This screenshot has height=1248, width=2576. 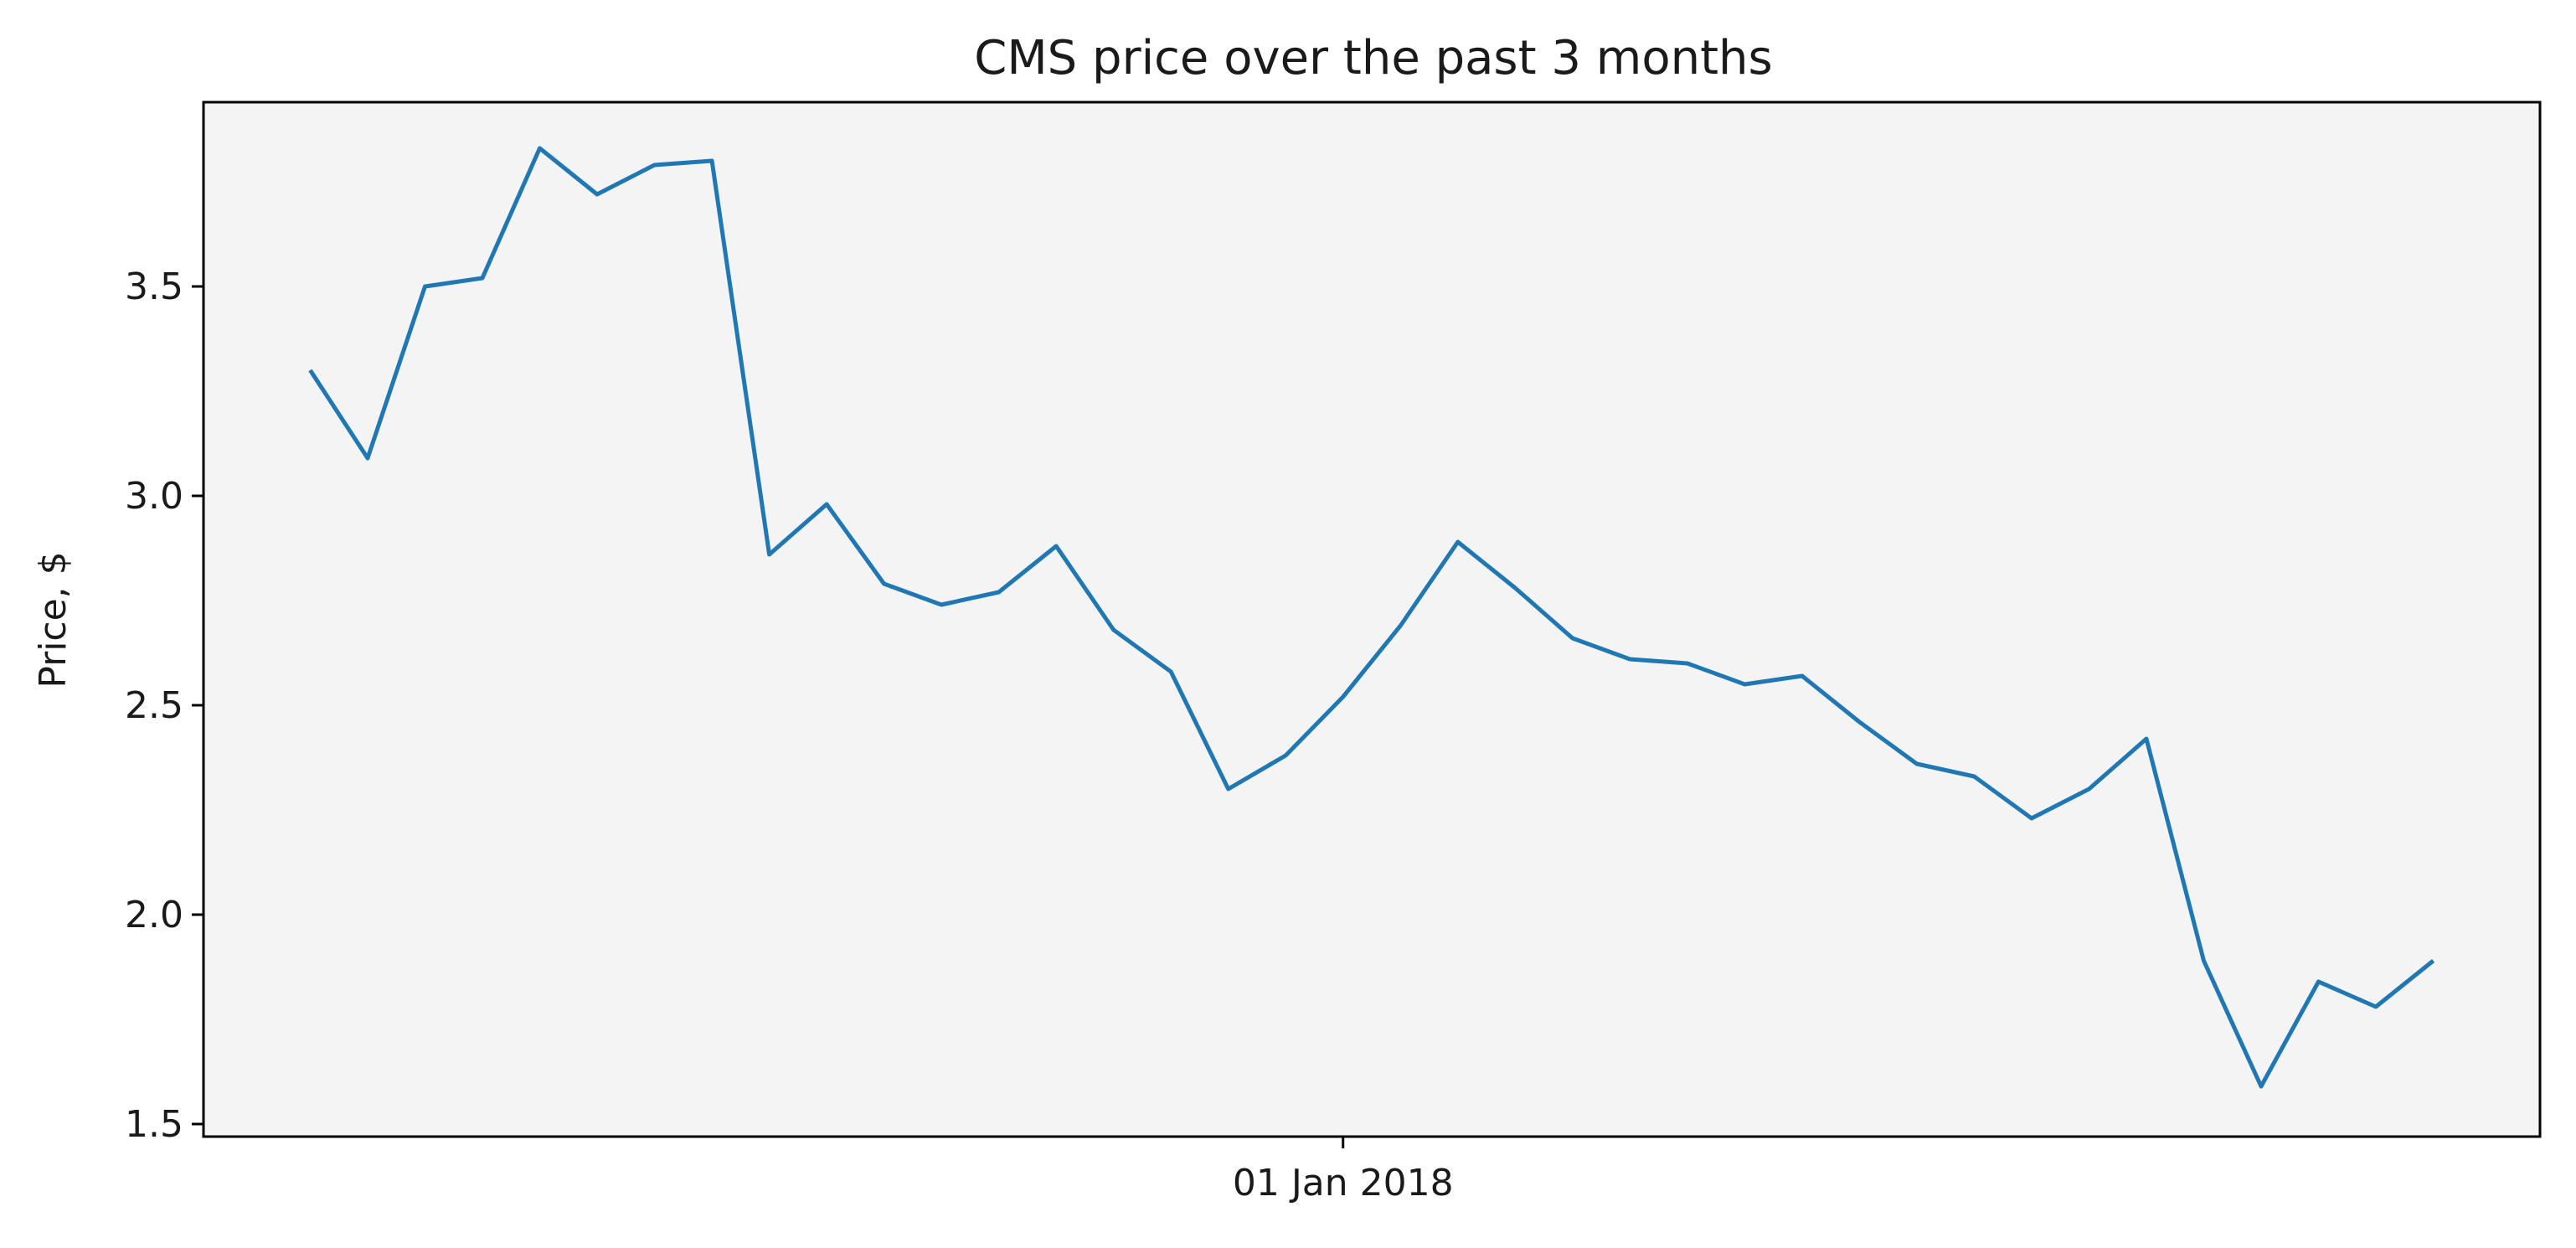 What do you see at coordinates (154, 1124) in the screenshot?
I see `y-tick-label: 1.5` at bounding box center [154, 1124].